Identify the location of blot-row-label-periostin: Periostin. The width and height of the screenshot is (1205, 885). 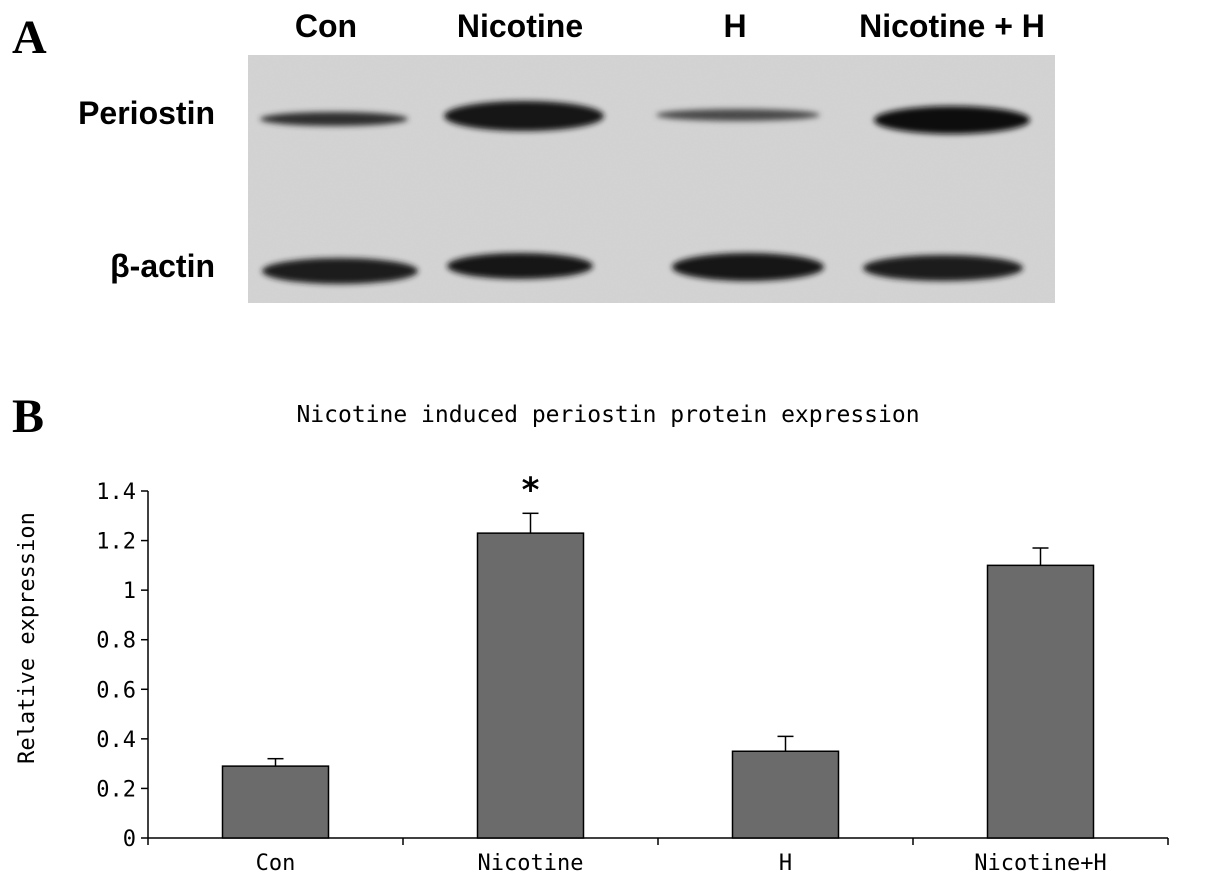
(146, 113).